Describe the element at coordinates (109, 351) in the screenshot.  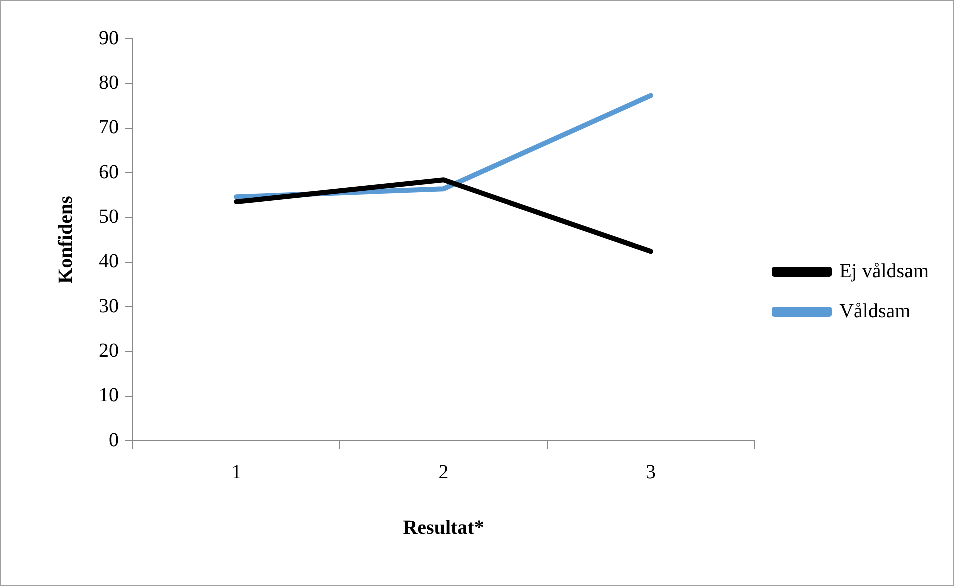
I see `y-tick-label: 20` at that location.